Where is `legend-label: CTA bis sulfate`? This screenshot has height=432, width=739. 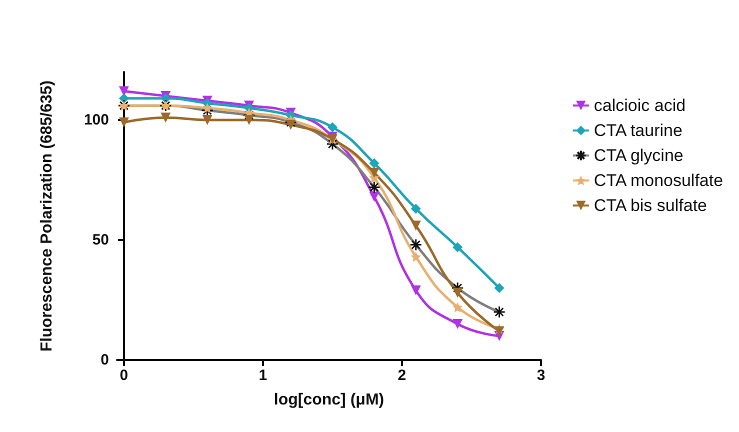
legend-label: CTA bis sulfate is located at coordinates (651, 205).